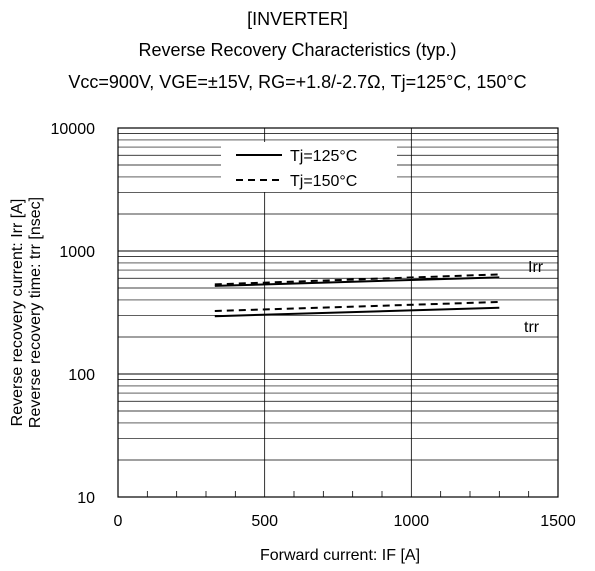 Image resolution: width=595 pixels, height=571 pixels. Describe the element at coordinates (338, 494) in the screenshot. I see `minor-ticks` at that location.